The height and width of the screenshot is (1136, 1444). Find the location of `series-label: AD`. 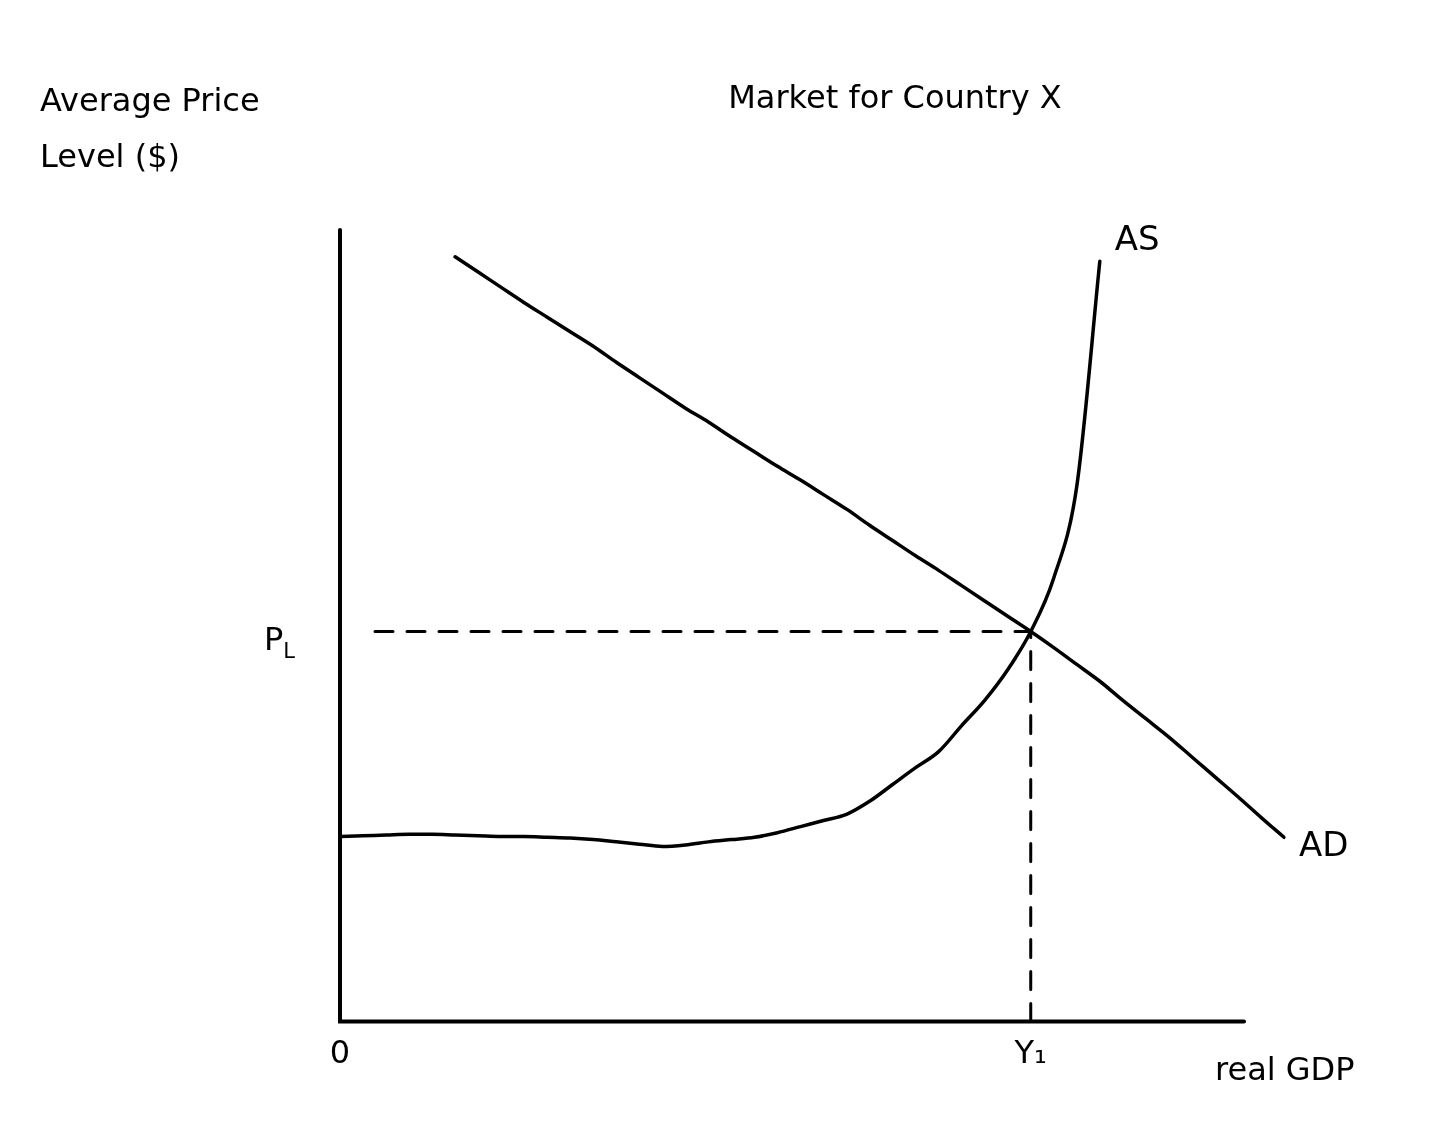

series-label: AD is located at coordinates (1324, 844).